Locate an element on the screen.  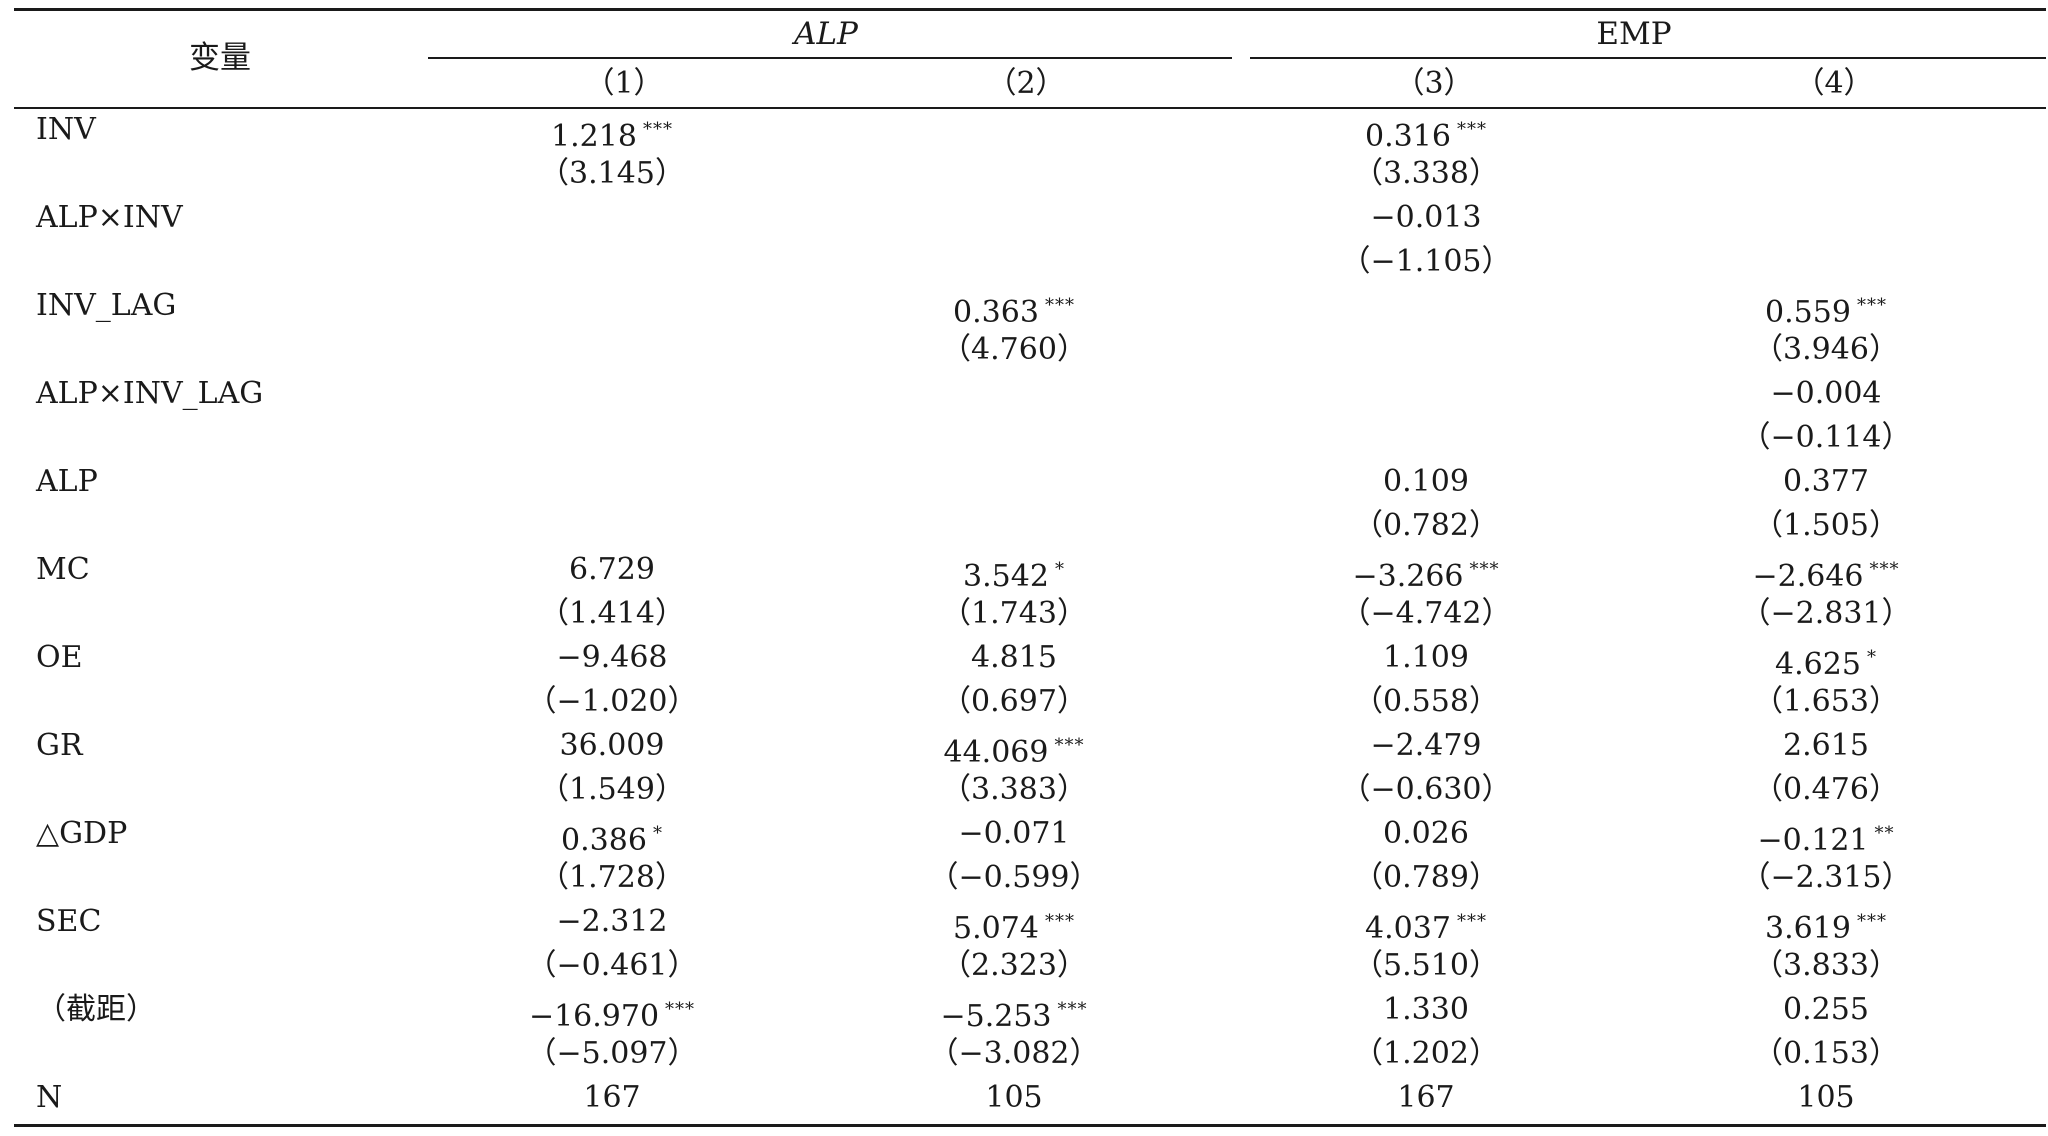
coefficient-value: −3.266 is located at coordinates (1408, 576).